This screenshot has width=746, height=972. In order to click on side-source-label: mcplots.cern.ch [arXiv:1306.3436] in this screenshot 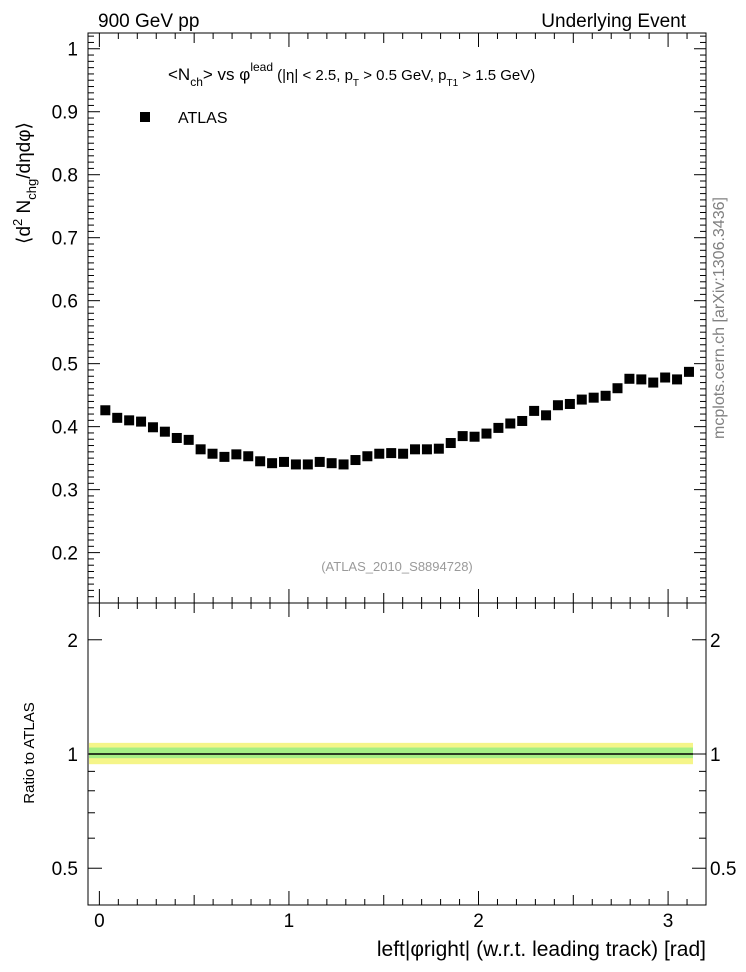, I will do `click(719, 318)`.